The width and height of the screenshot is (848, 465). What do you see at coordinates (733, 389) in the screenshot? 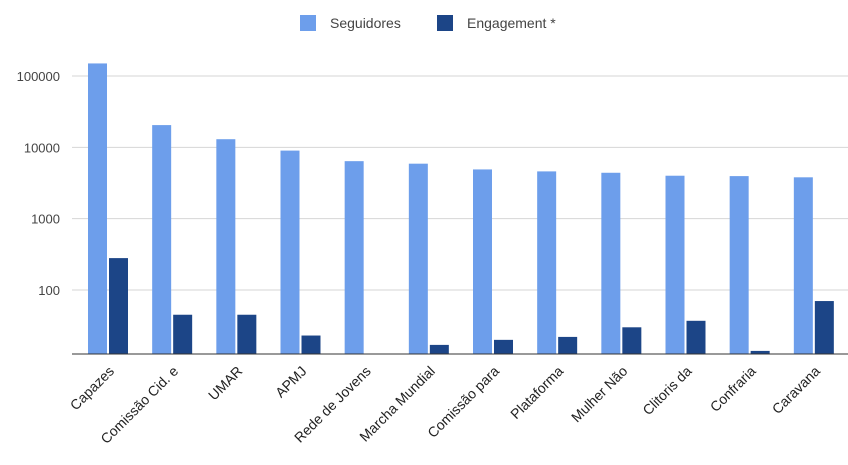
I see `x-tick-label: Confraria` at bounding box center [733, 389].